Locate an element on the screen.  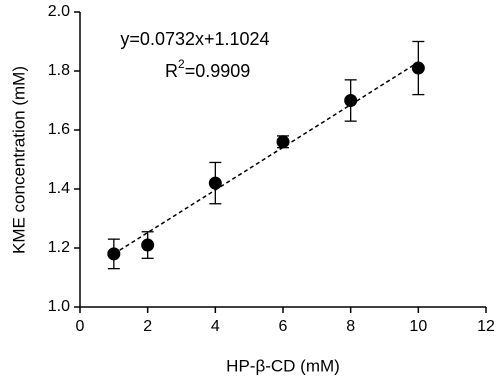
y-tick-label: 1.8 is located at coordinates (59, 70).